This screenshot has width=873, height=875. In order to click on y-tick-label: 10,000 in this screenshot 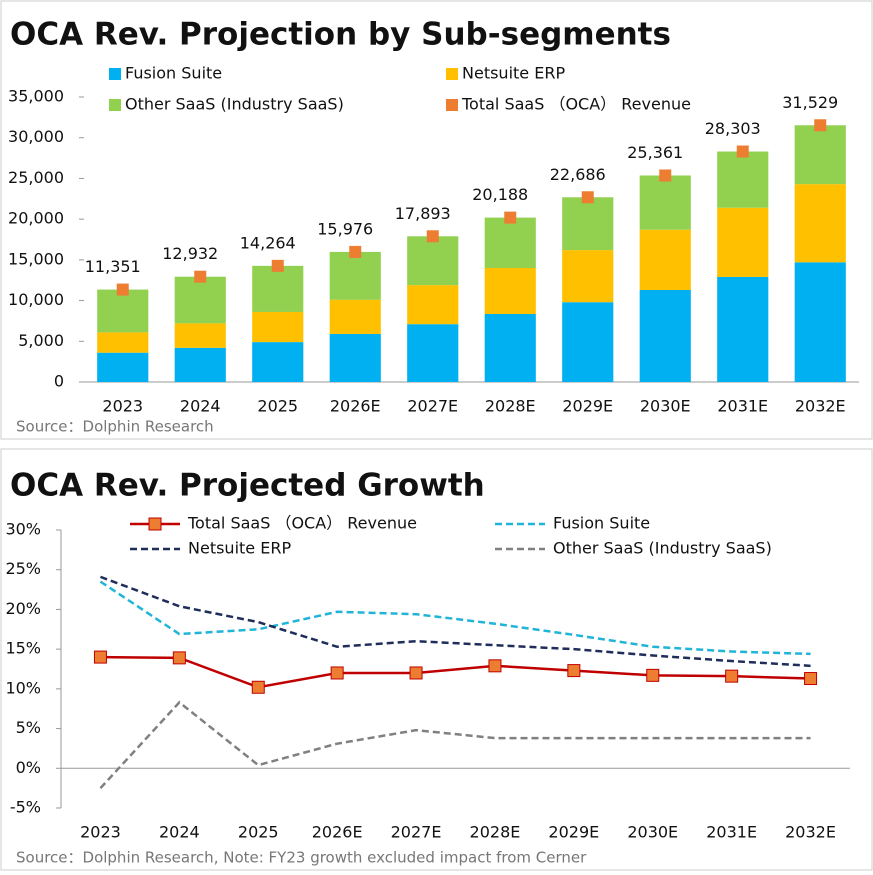, I will do `click(36, 299)`.